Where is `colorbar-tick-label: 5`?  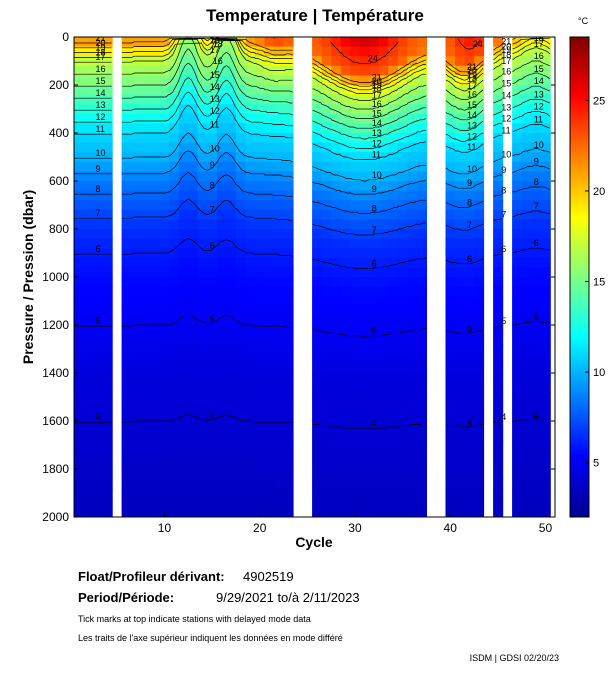
colorbar-tick-label: 5 is located at coordinates (596, 464).